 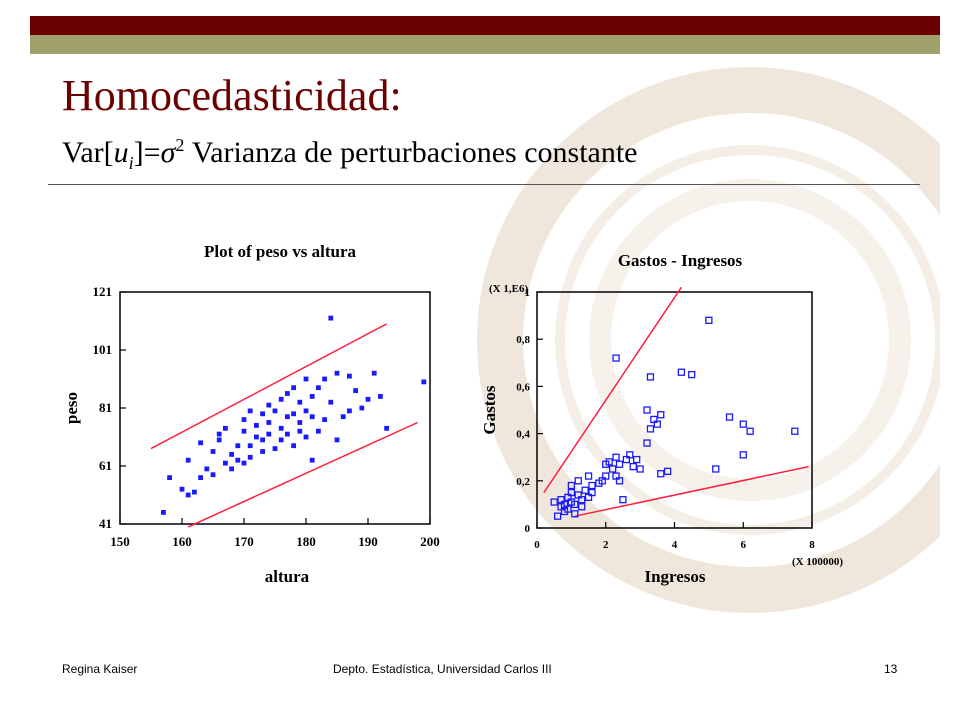 What do you see at coordinates (523, 387) in the screenshot?
I see `y-tick-label: 0,6` at bounding box center [523, 387].